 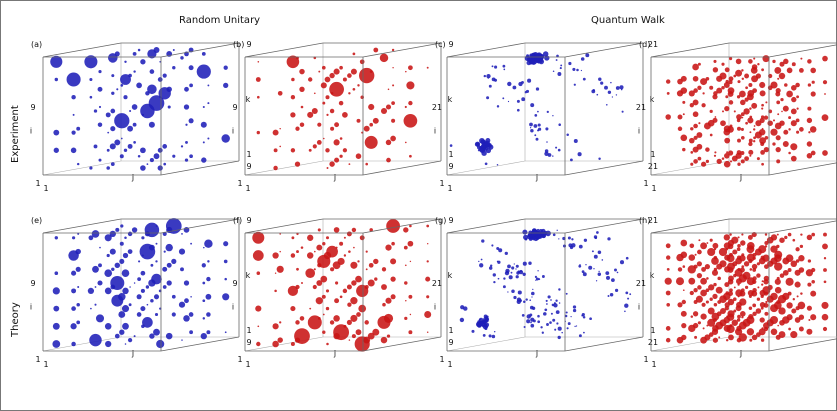 What do you see at coordinates (31, 131) in the screenshot?
I see `axis-i-label: i` at bounding box center [31, 131].